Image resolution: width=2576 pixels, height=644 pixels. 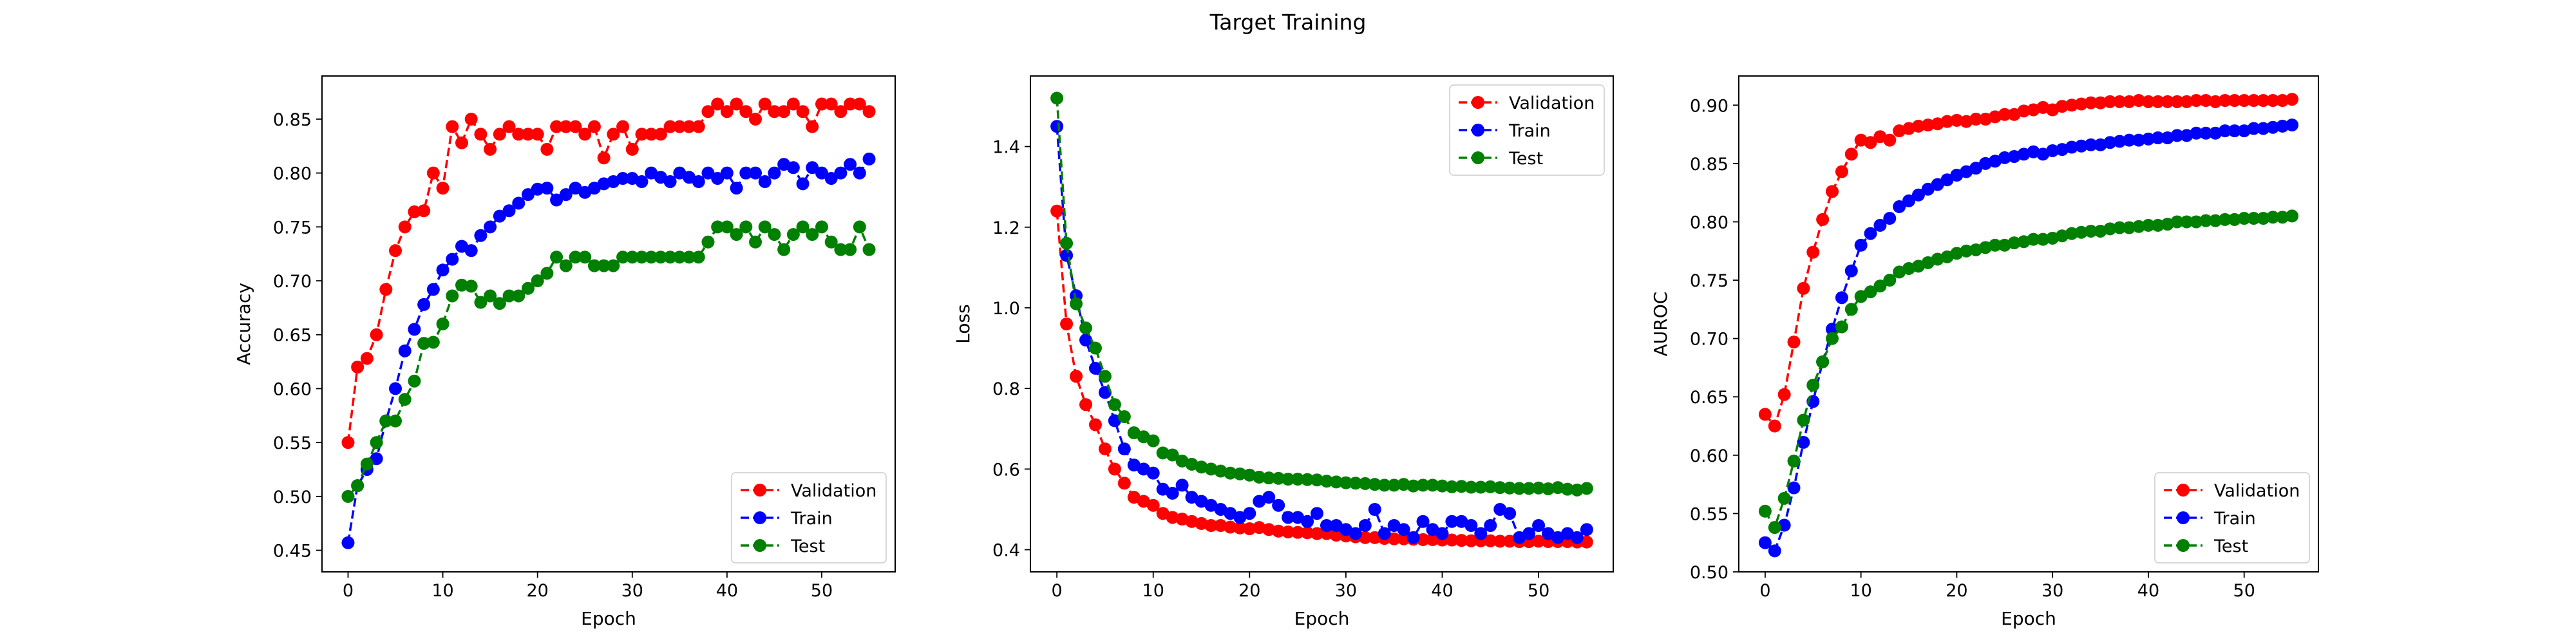 I want to click on series-validation, so click(x=608, y=273).